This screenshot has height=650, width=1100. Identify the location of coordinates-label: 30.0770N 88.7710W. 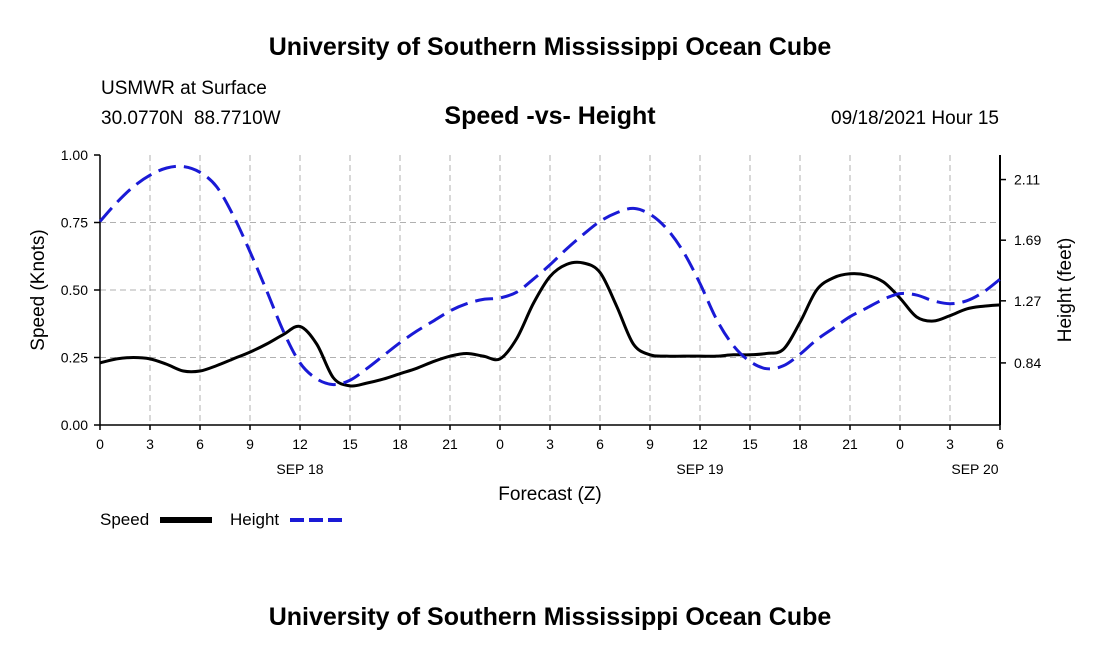
(191, 118).